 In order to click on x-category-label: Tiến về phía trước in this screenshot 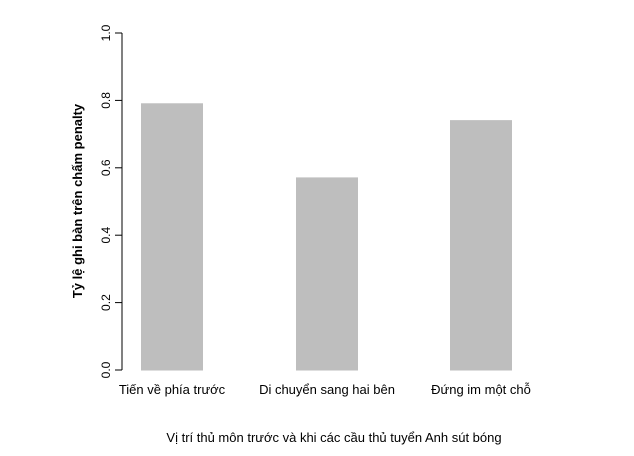, I will do `click(172, 389)`.